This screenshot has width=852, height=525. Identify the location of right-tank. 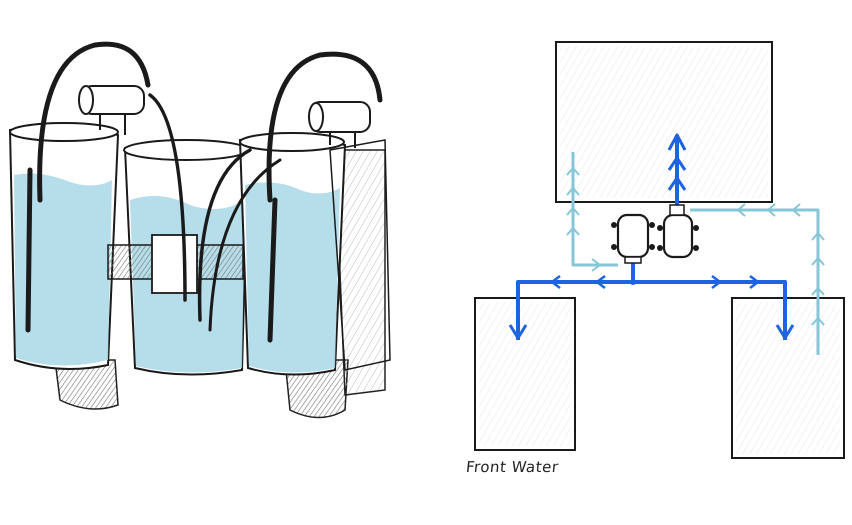
(292, 254).